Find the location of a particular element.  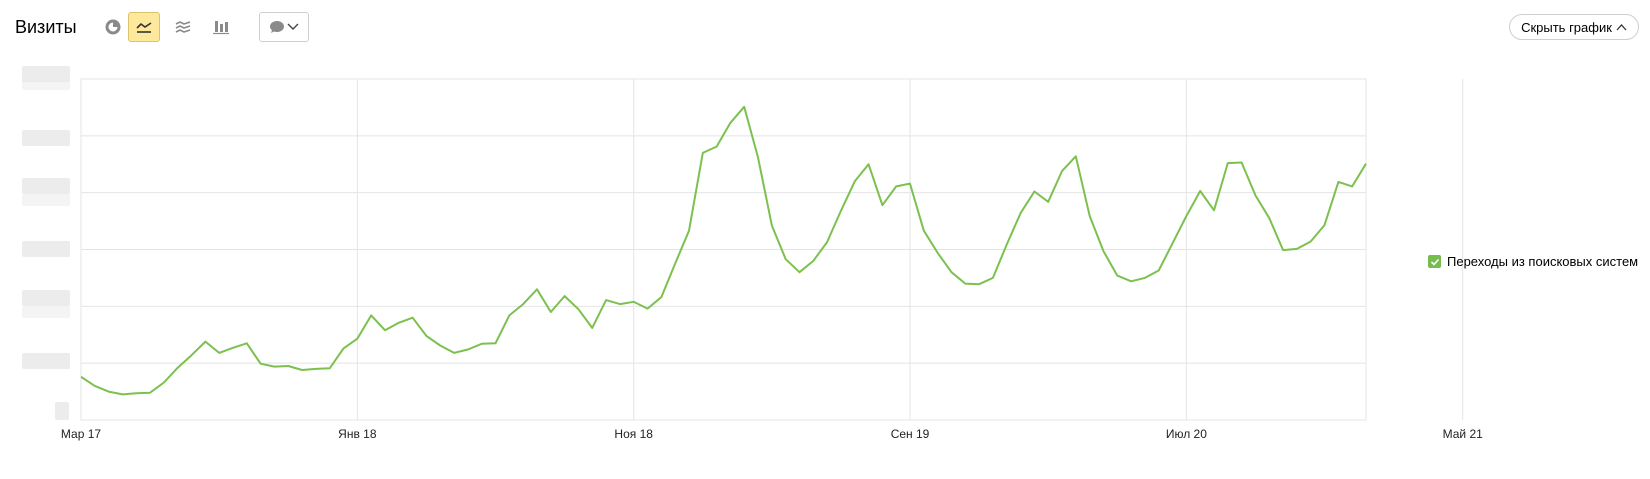

hide-chart-button: Скрыть график is located at coordinates (1574, 27).